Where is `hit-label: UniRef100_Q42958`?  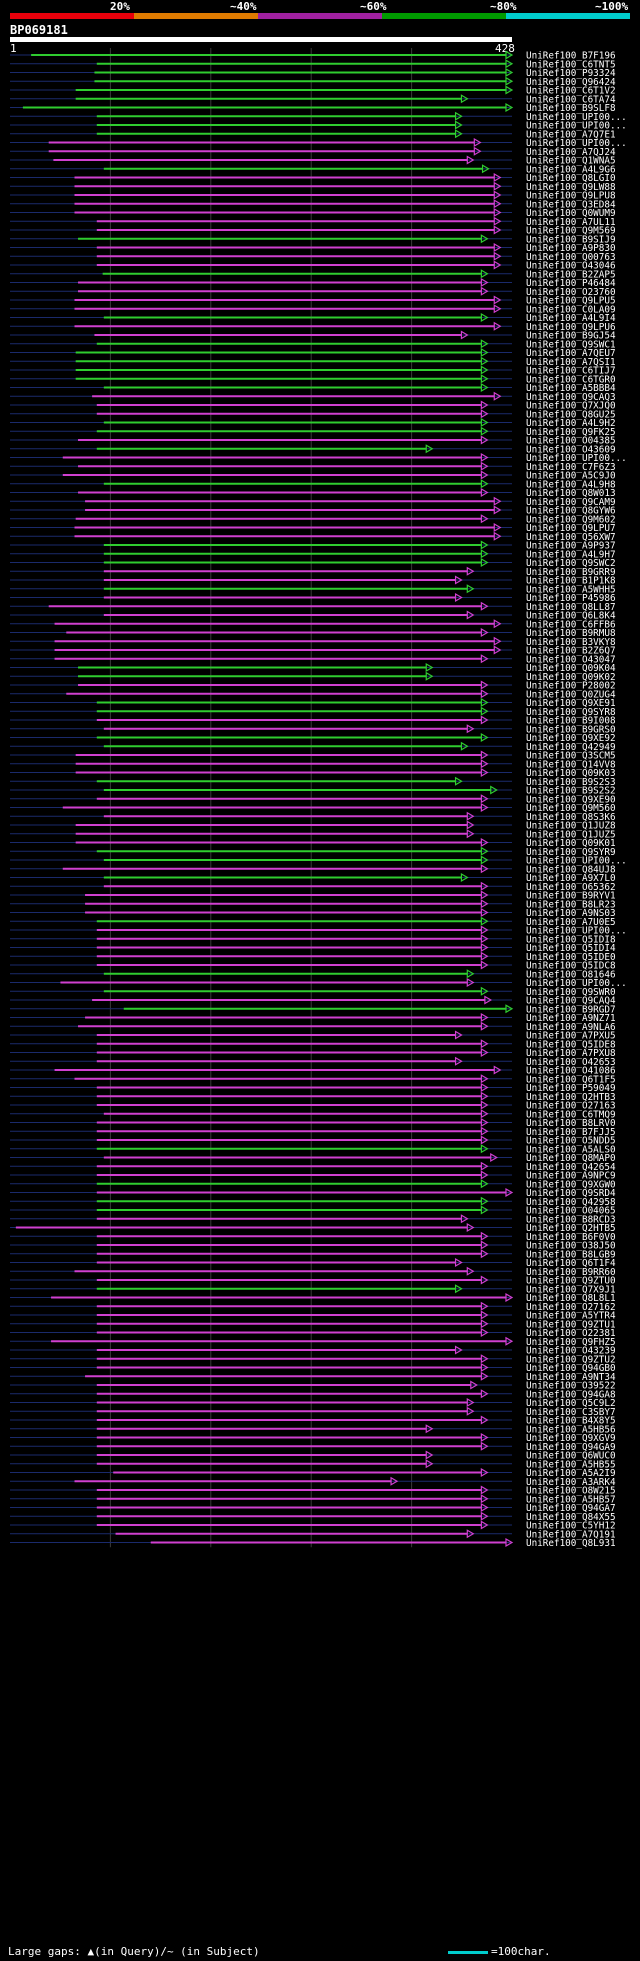
hit-label: UniRef100_Q42958 is located at coordinates (571, 1202).